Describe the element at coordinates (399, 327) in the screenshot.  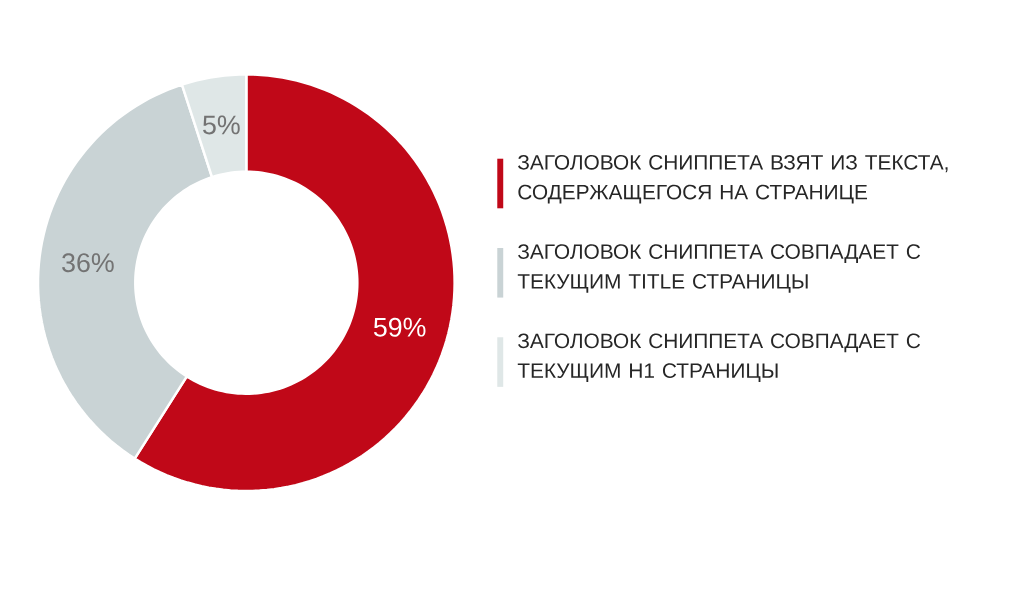
I see `data-label: 59%` at that location.